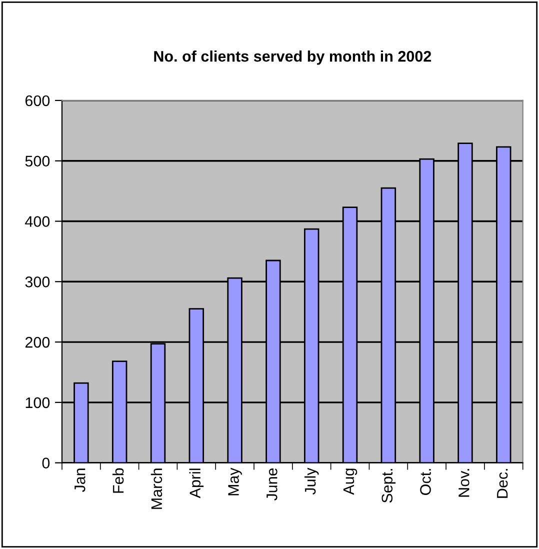 This screenshot has width=539, height=549. I want to click on y-tick-label: 400, so click(37, 221).